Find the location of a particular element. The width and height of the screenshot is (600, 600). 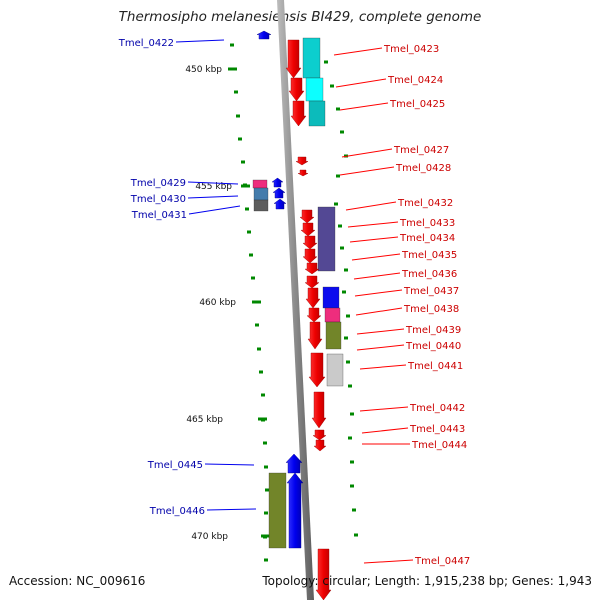

gene-label-reverse: Tmel_0428 is located at coordinates (423, 168).